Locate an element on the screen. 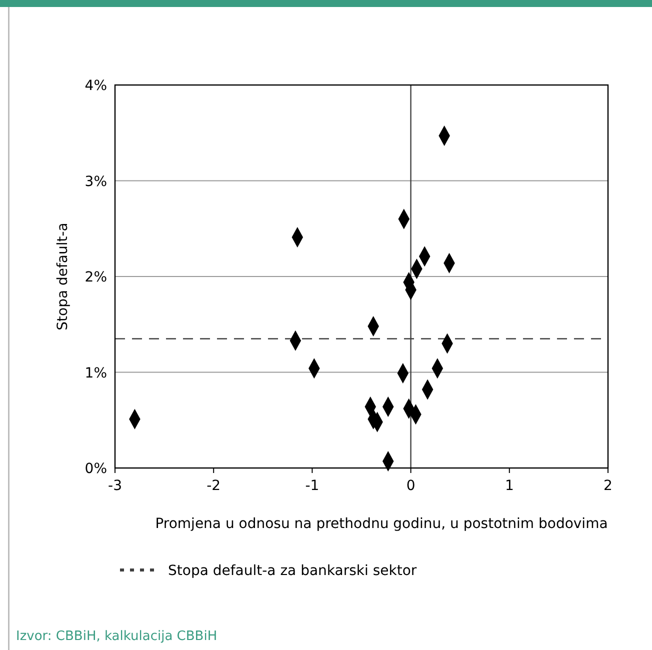 Image resolution: width=652 pixels, height=650 pixels. y-tick-label: 2% is located at coordinates (95, 278).